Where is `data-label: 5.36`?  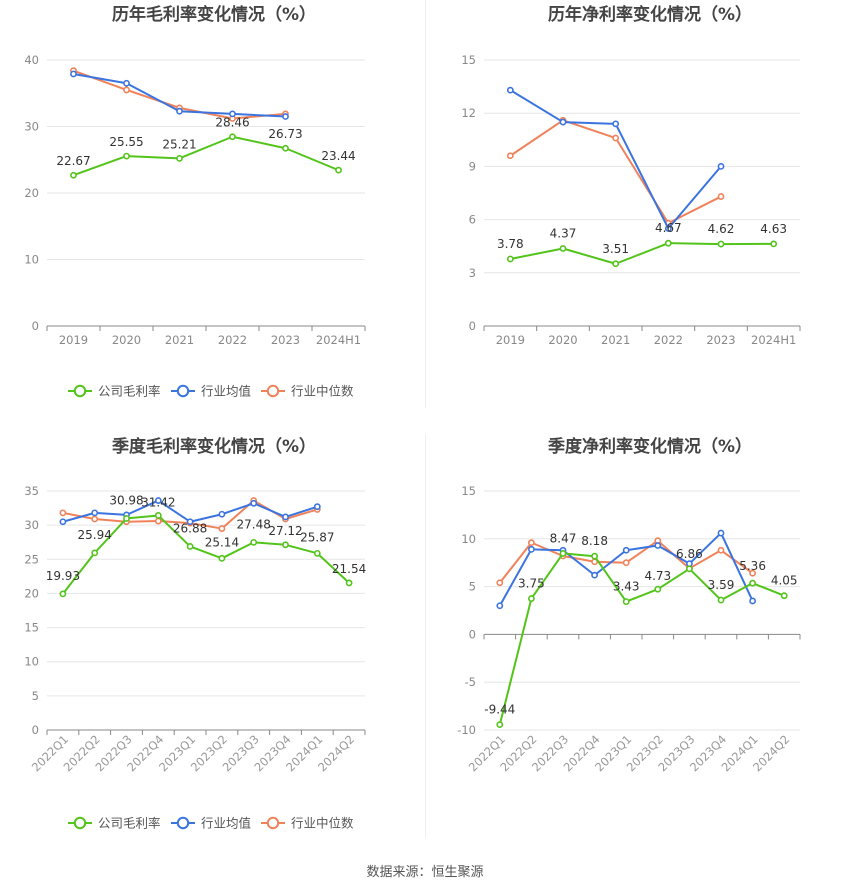
data-label: 5.36 is located at coordinates (752, 566).